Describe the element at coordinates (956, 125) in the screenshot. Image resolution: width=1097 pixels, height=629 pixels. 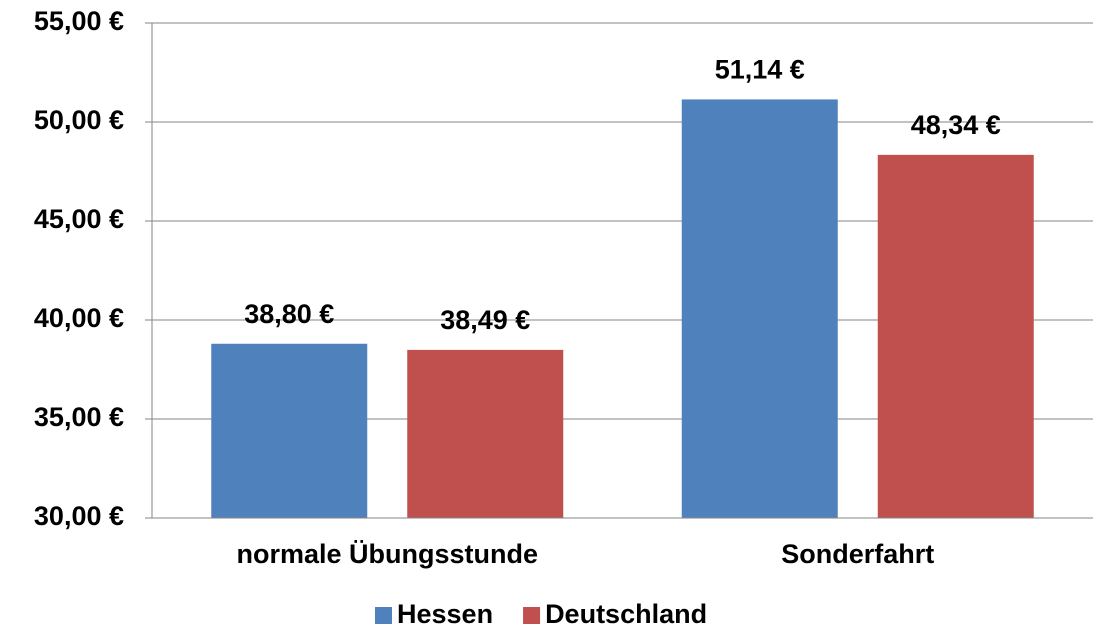
I see `value-label: 48,34 €` at that location.